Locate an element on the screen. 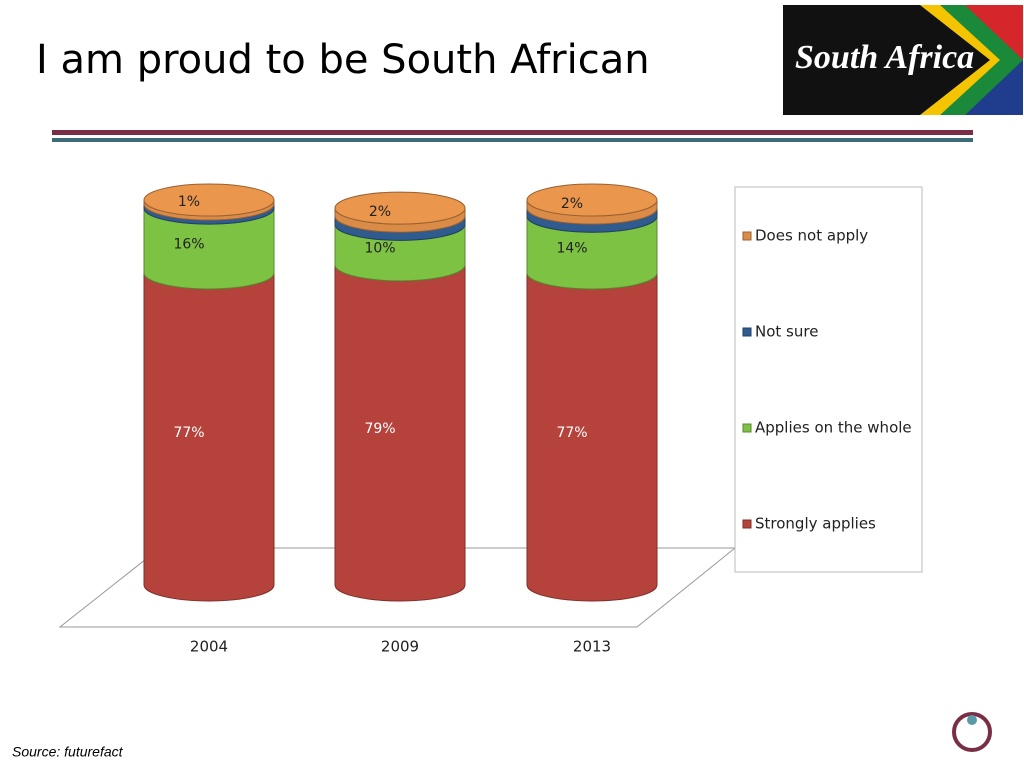  footer-logo-ring is located at coordinates (972, 732).